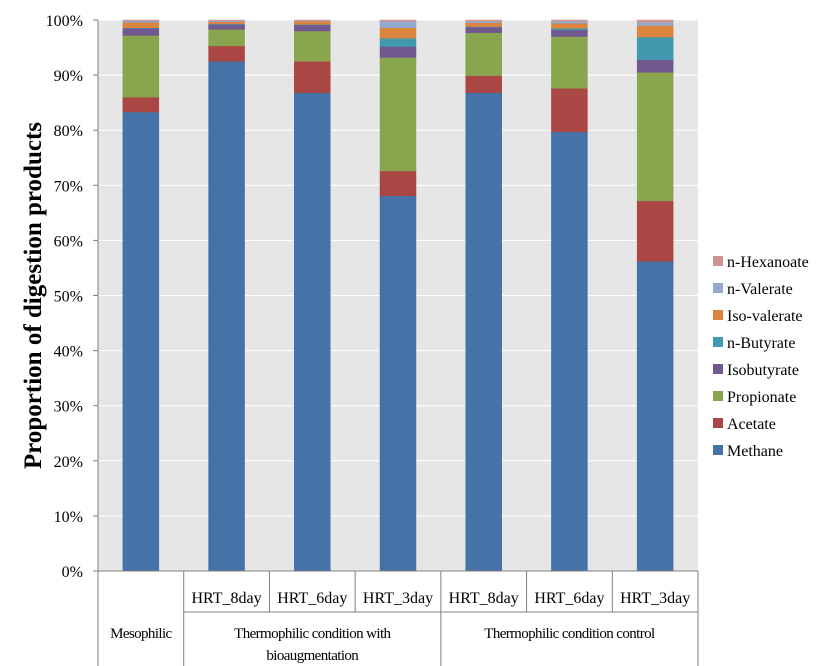  What do you see at coordinates (312, 656) in the screenshot?
I see `group-label-line2: bioaugmentation` at bounding box center [312, 656].